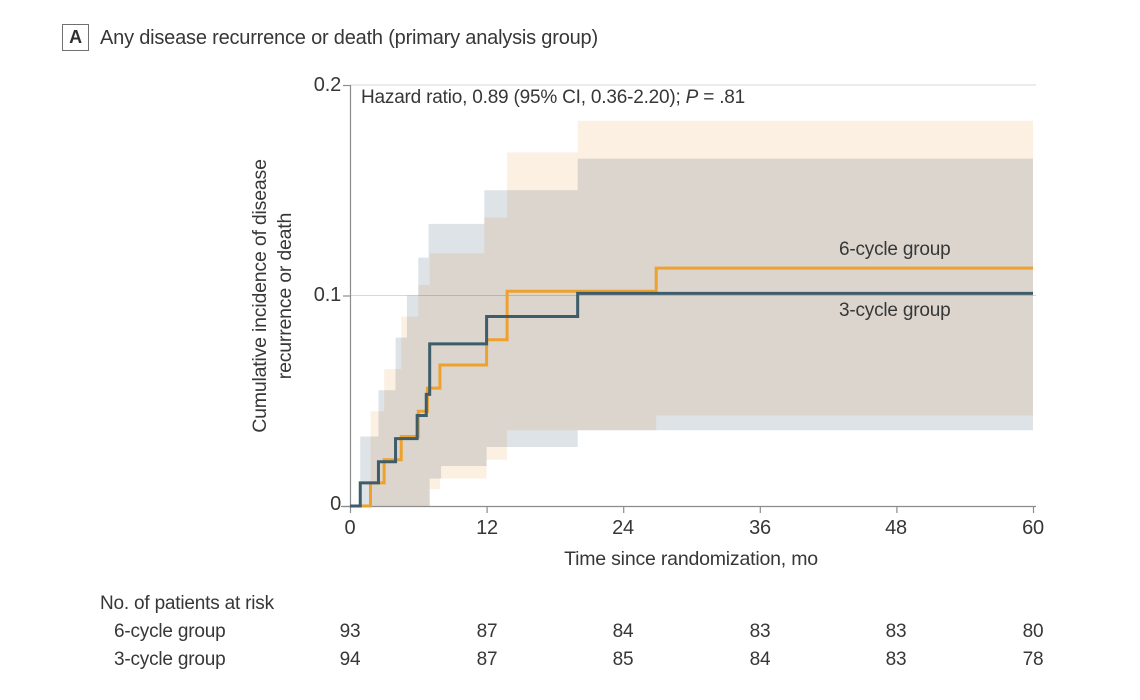  What do you see at coordinates (895, 249) in the screenshot?
I see `legend-6-cycle-label: 6-cycle group` at bounding box center [895, 249].